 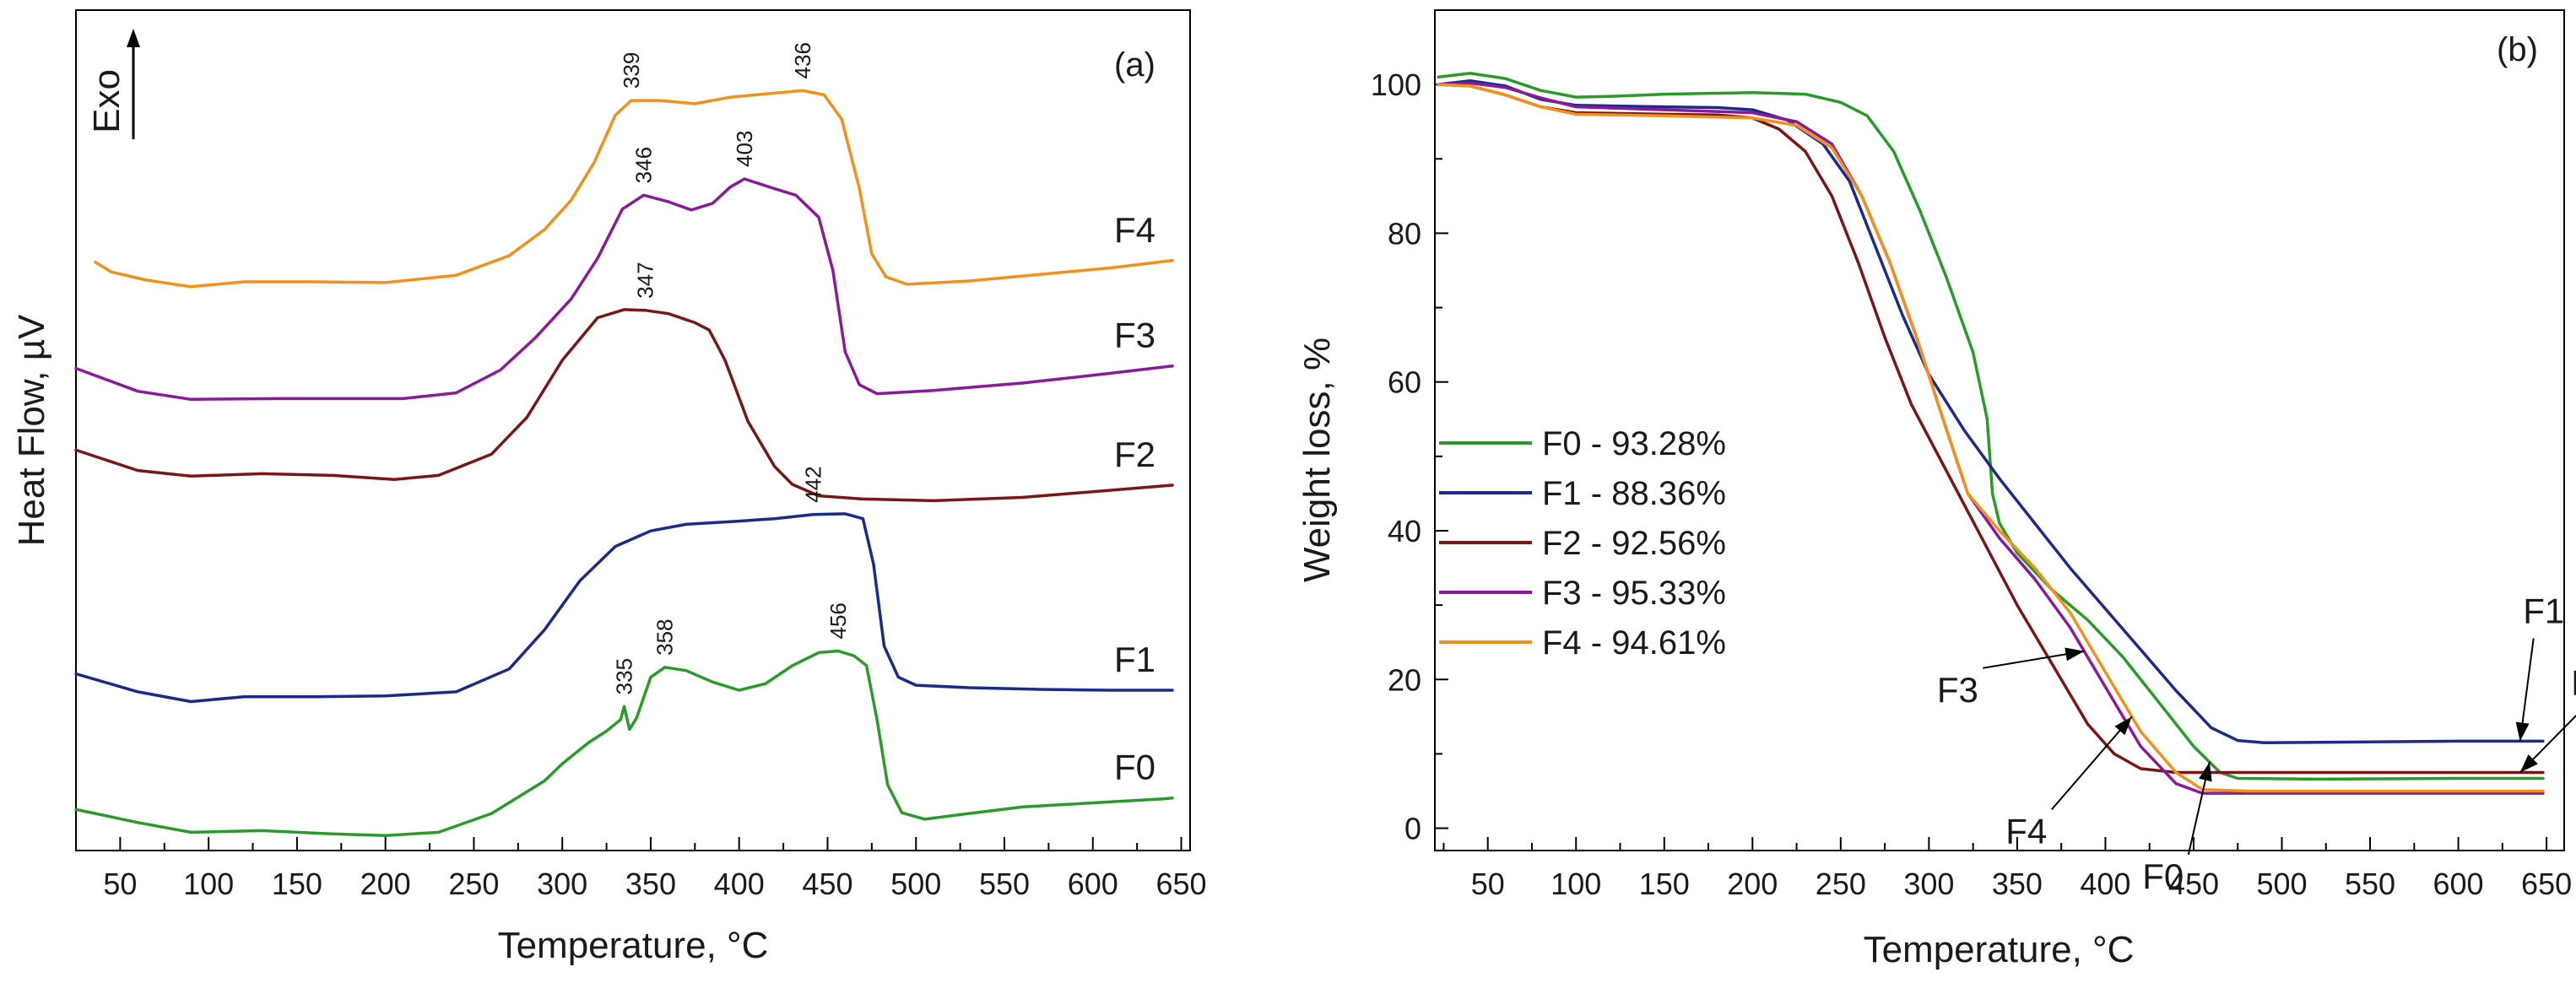 I want to click on callout-line-f4, so click(x=2092, y=763).